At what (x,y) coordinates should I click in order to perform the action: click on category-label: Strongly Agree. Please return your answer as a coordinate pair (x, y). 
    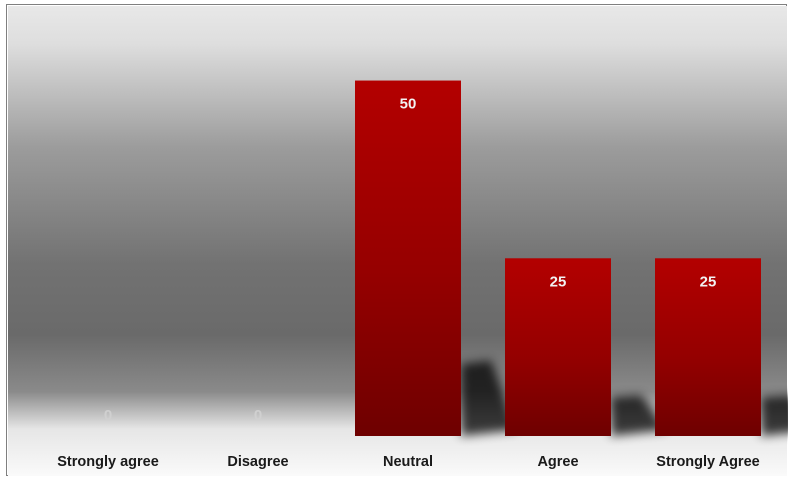
    Looking at the image, I should click on (707, 462).